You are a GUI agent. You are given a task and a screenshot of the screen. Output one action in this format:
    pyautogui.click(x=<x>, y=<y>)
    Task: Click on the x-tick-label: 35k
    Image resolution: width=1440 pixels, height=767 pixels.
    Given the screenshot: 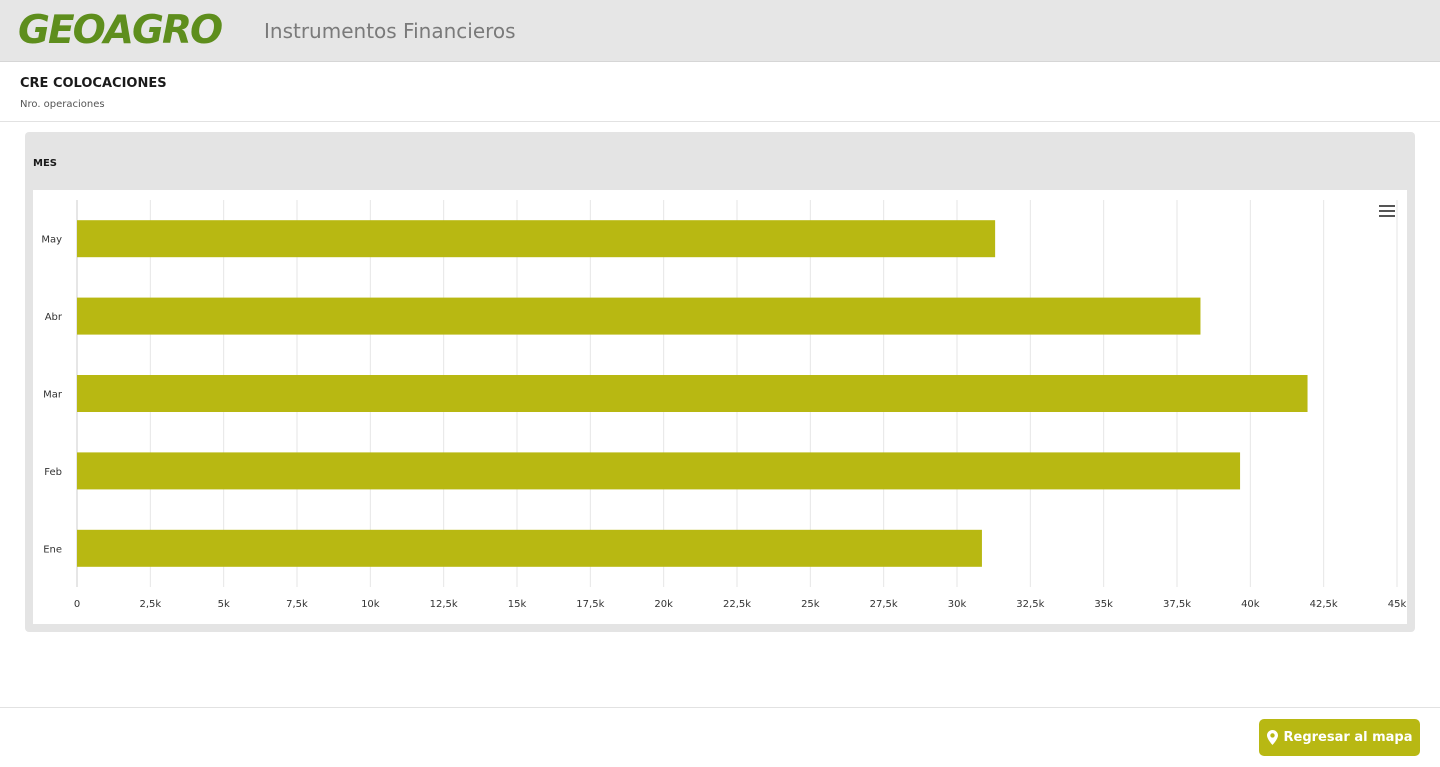 What is the action you would take?
    pyautogui.click(x=1103, y=604)
    